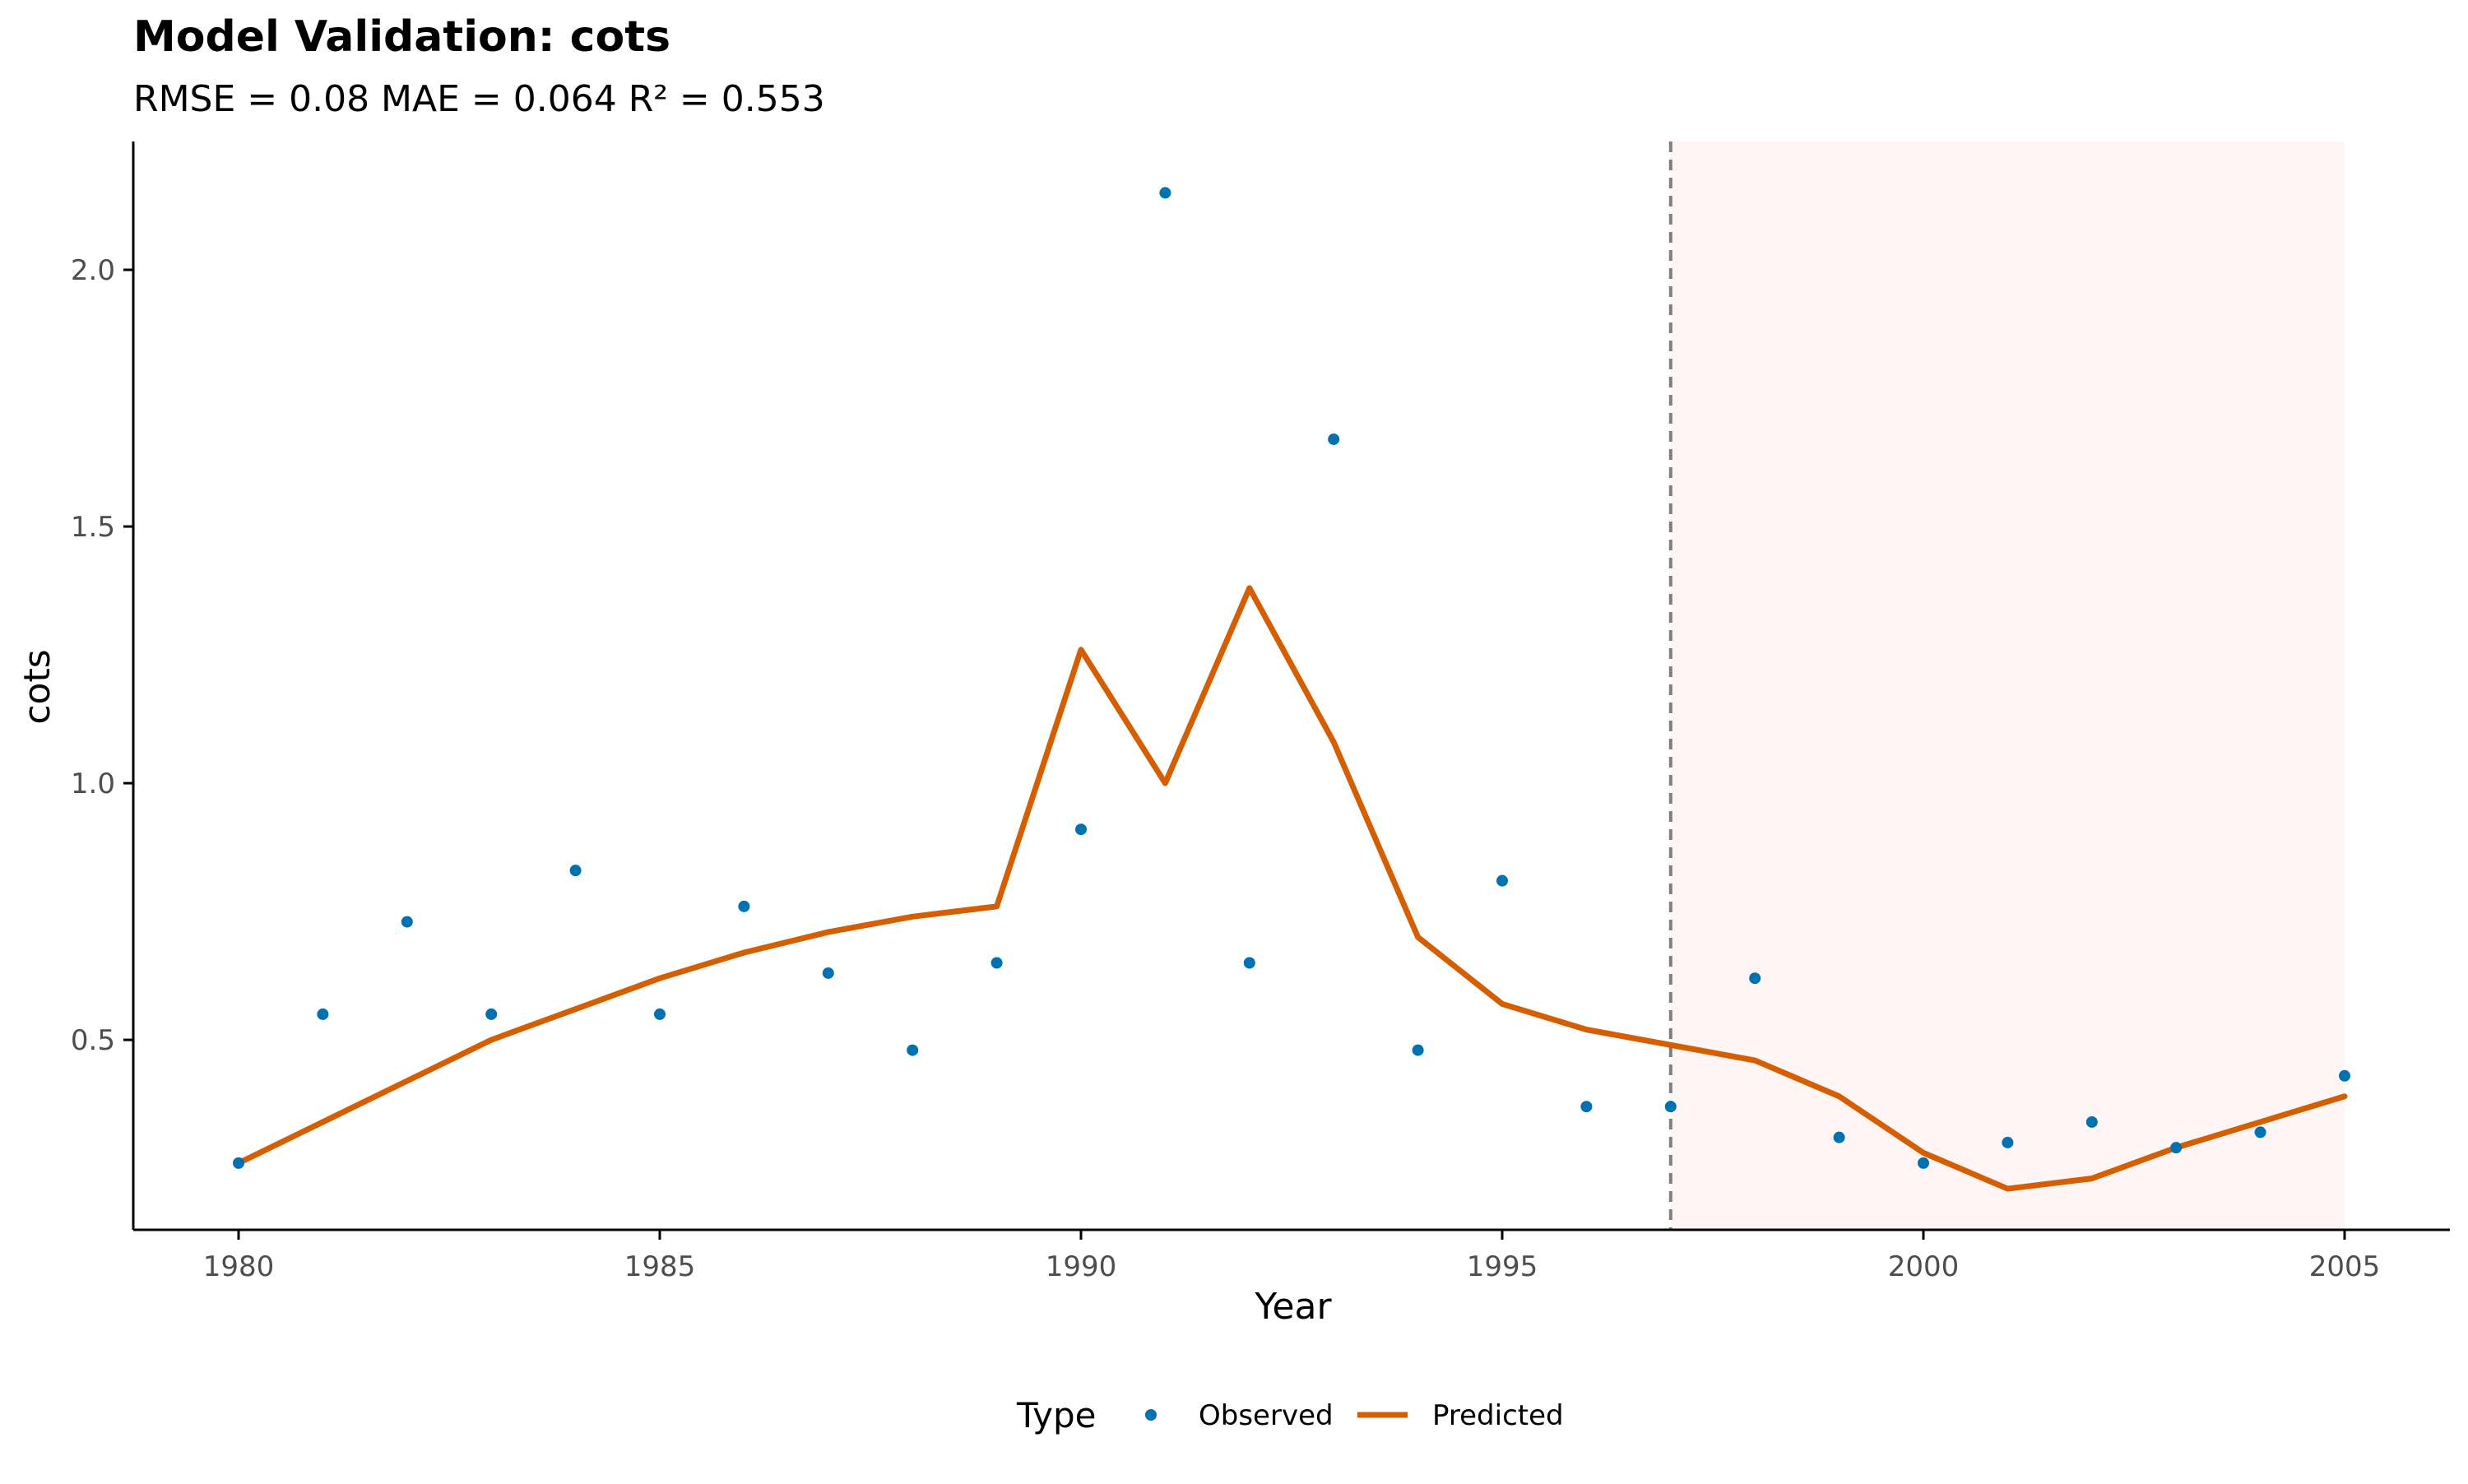 This screenshot has width=2468, height=1484. I want to click on observed-point-1996, so click(1586, 1107).